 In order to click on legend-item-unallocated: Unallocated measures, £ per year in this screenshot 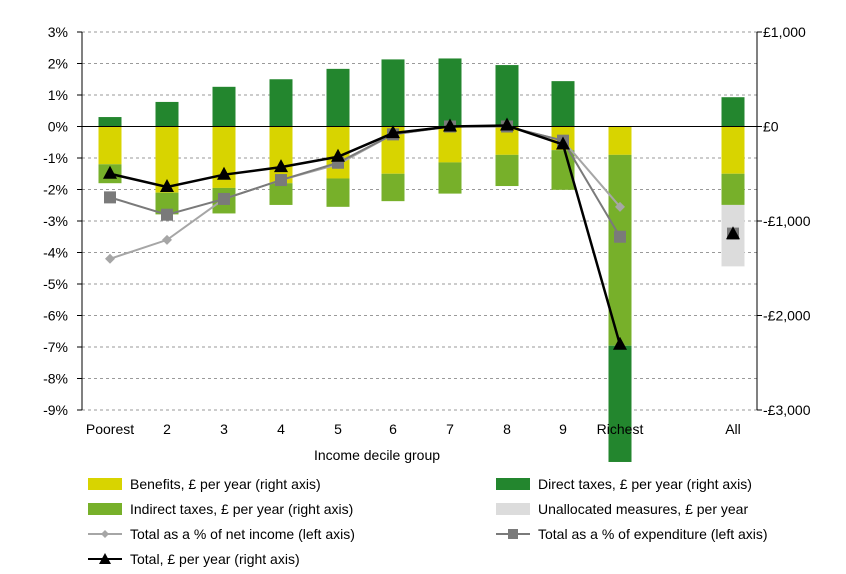, I will do `click(622, 509)`.